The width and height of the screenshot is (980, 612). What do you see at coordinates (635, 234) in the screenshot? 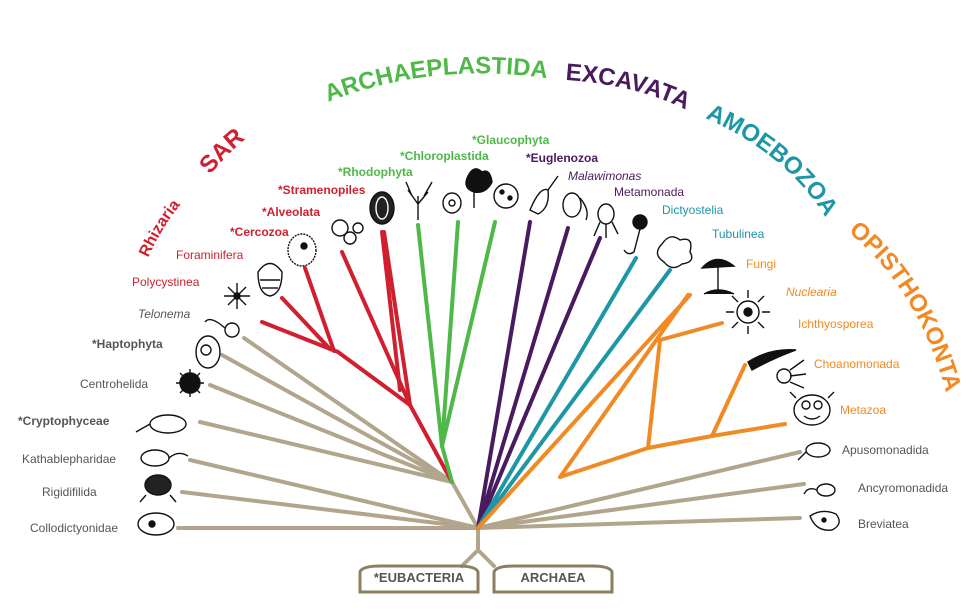
I see `dictyostelia-icon` at bounding box center [635, 234].